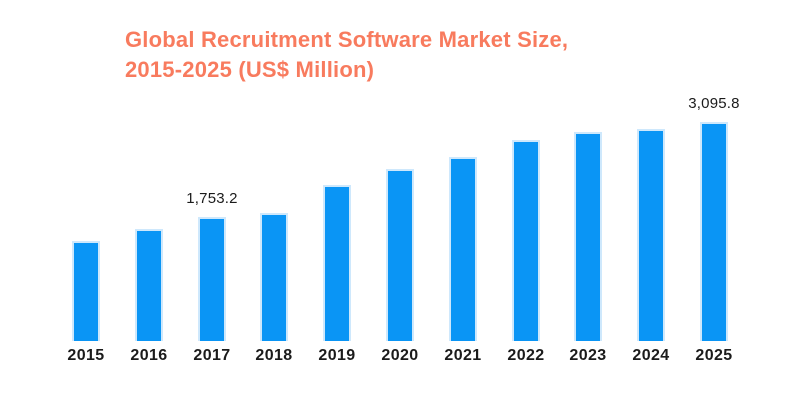 The image size is (800, 405). Describe the element at coordinates (274, 355) in the screenshot. I see `x-axis-label-2018: 2018` at that location.